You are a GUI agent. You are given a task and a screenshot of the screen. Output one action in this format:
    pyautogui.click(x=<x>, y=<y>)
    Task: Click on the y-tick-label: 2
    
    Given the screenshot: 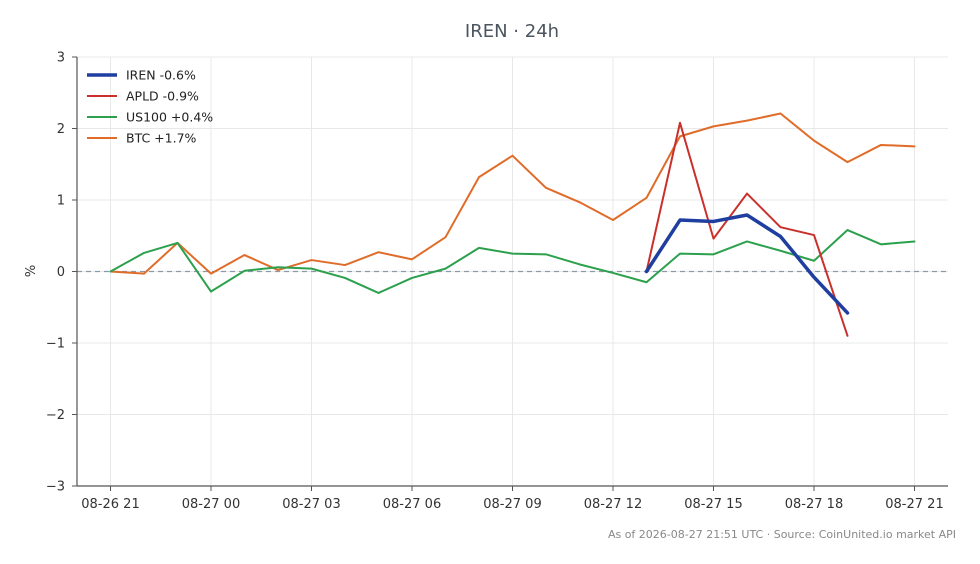 What is the action you would take?
    pyautogui.click(x=61, y=129)
    